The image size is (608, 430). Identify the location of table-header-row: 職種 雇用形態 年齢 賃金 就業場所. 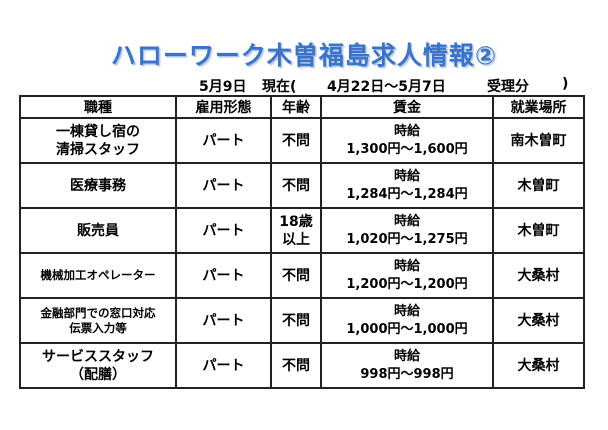
(302, 107).